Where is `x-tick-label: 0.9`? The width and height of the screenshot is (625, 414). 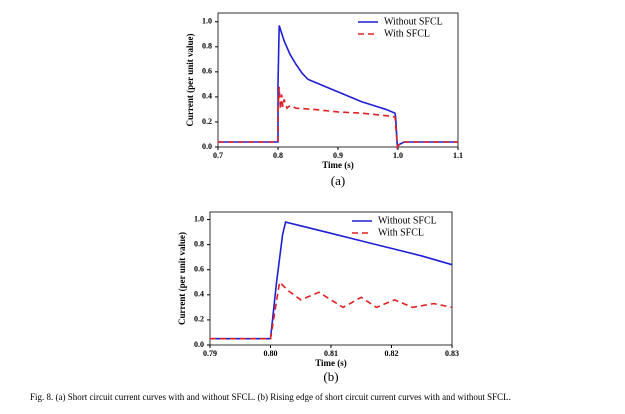 x-tick-label: 0.9 is located at coordinates (338, 155).